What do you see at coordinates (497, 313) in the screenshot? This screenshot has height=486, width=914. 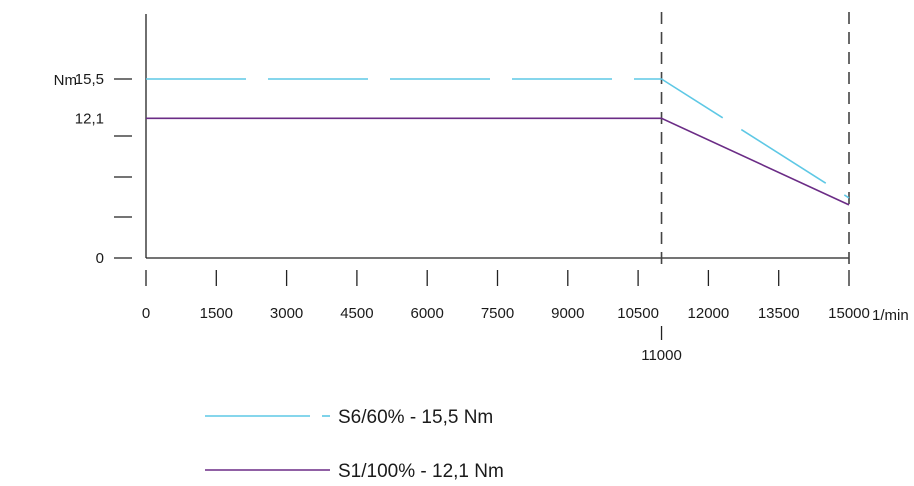 I see `x-tick-label: 7500` at bounding box center [497, 313].